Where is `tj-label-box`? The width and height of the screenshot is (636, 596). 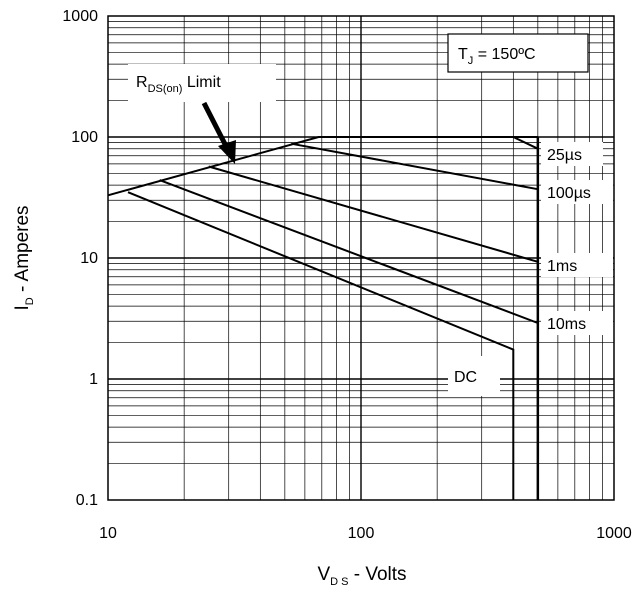
tj-label-box is located at coordinates (518, 53).